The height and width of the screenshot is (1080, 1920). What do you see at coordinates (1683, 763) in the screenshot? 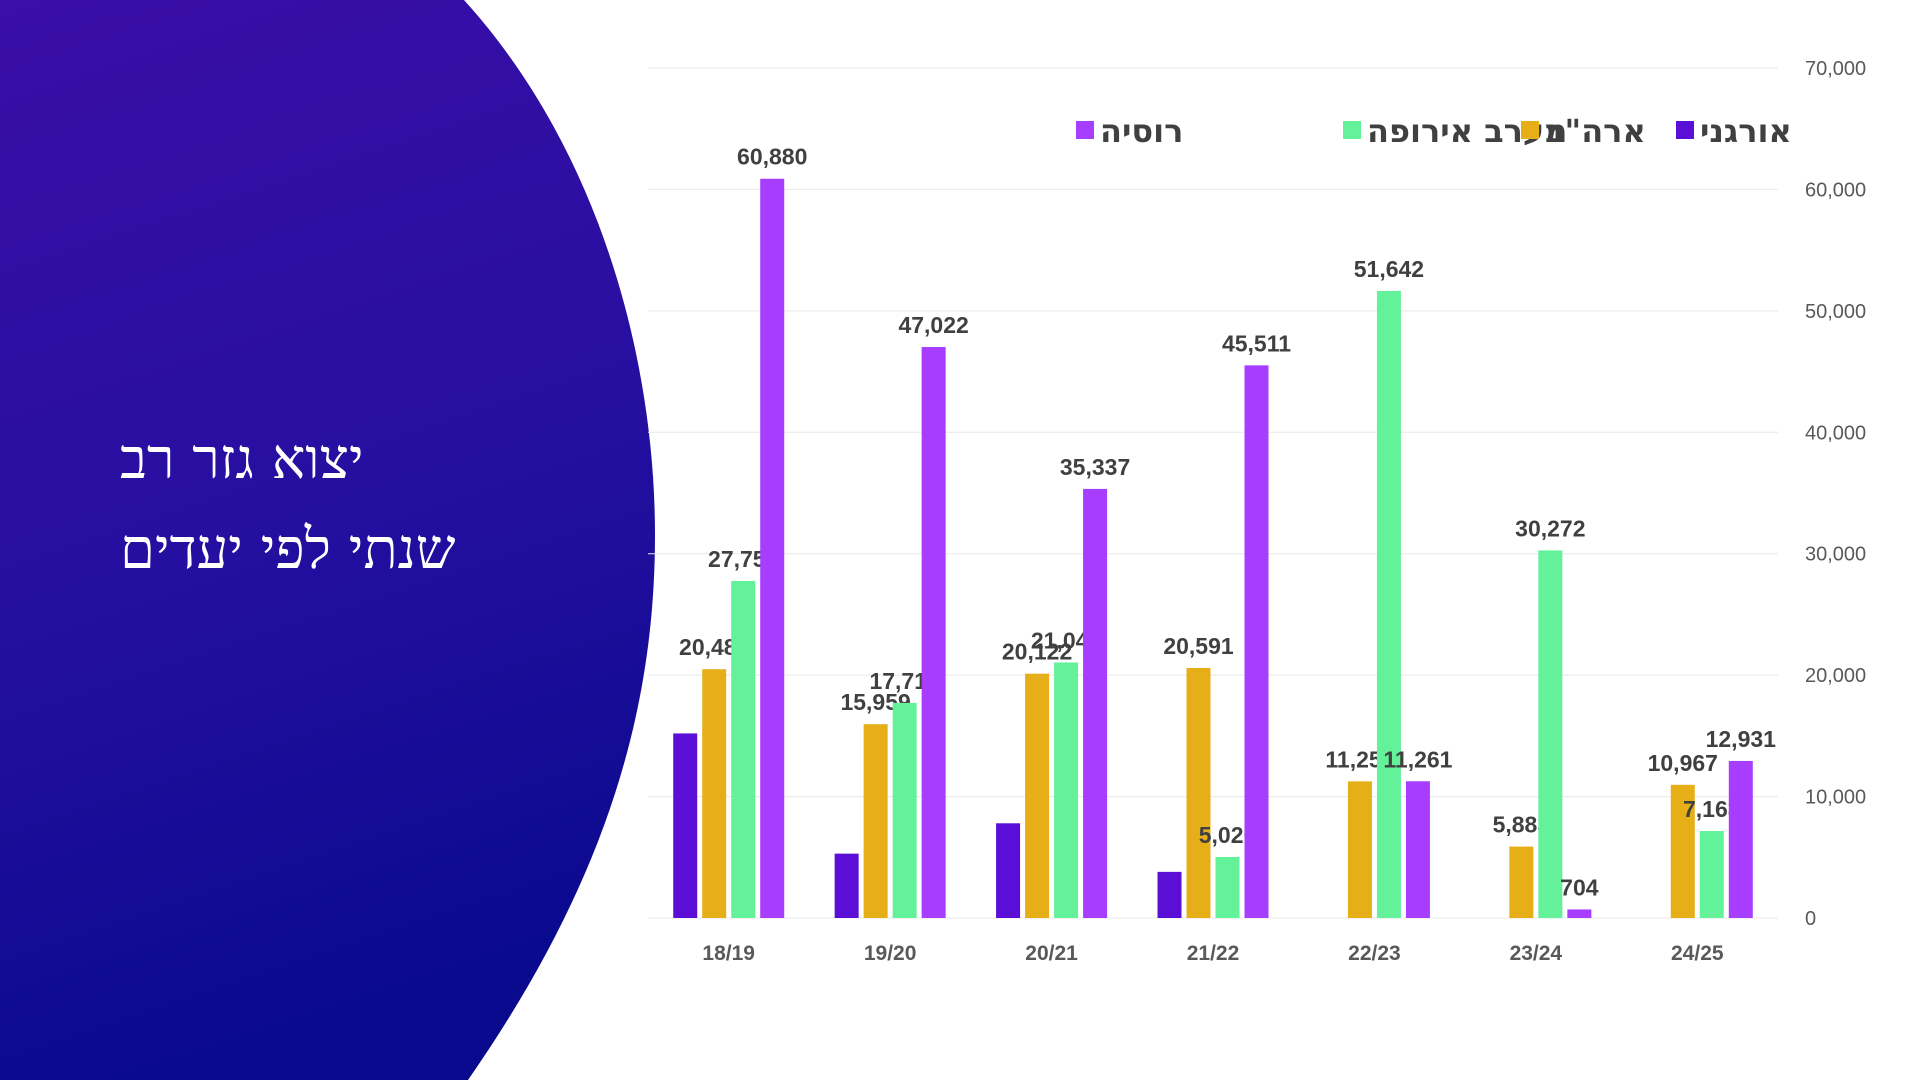
I see `data-label: 10,967` at bounding box center [1683, 763].